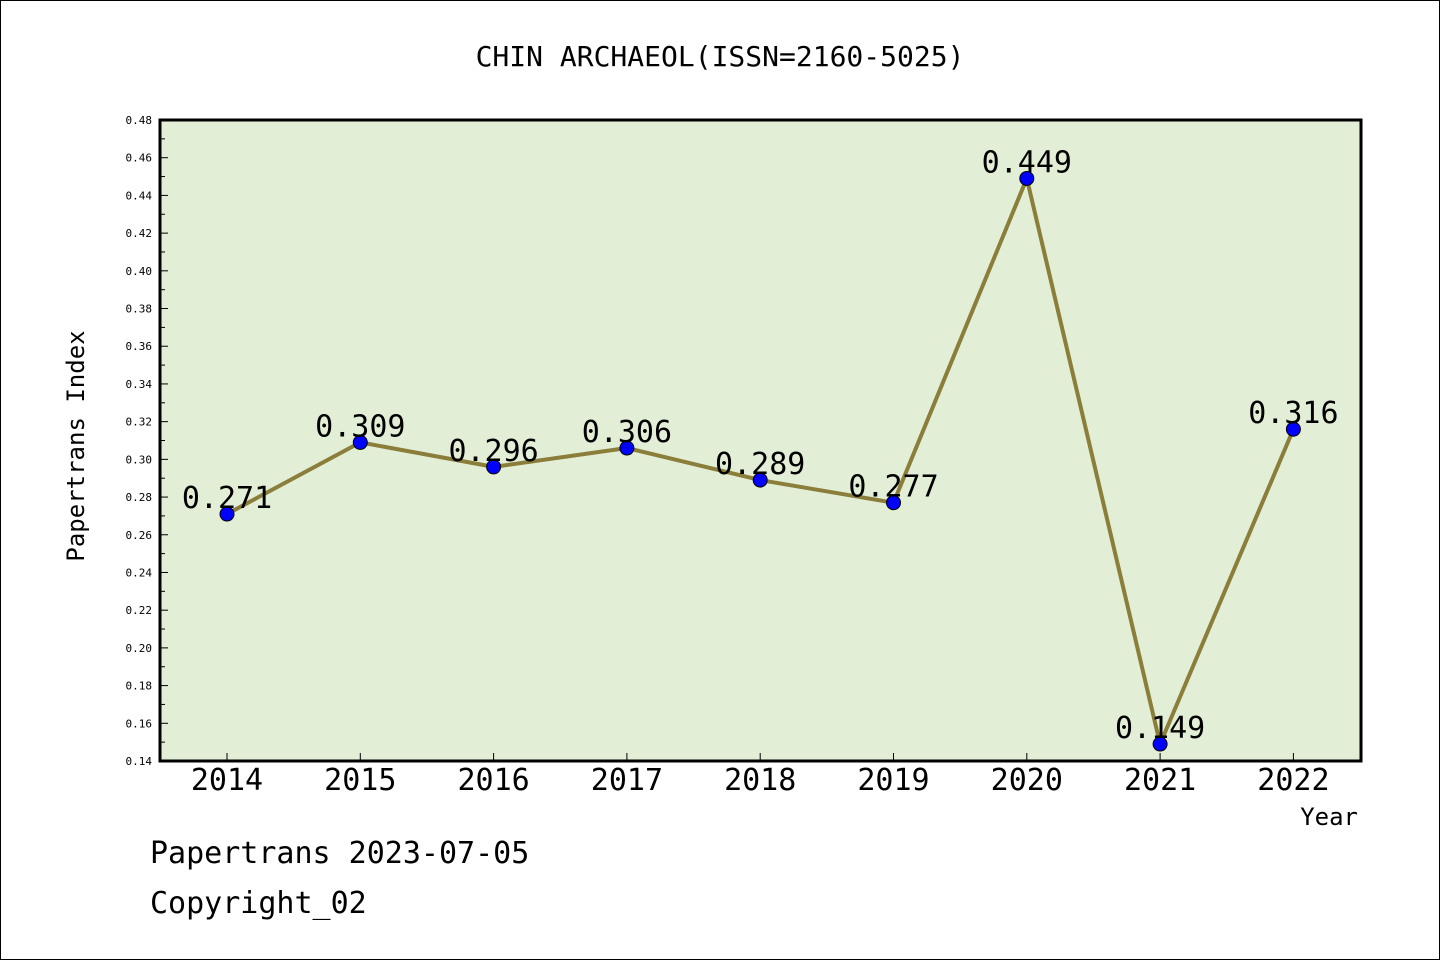 Image resolution: width=1440 pixels, height=960 pixels. I want to click on y-tick-label: 0.42, so click(139, 233).